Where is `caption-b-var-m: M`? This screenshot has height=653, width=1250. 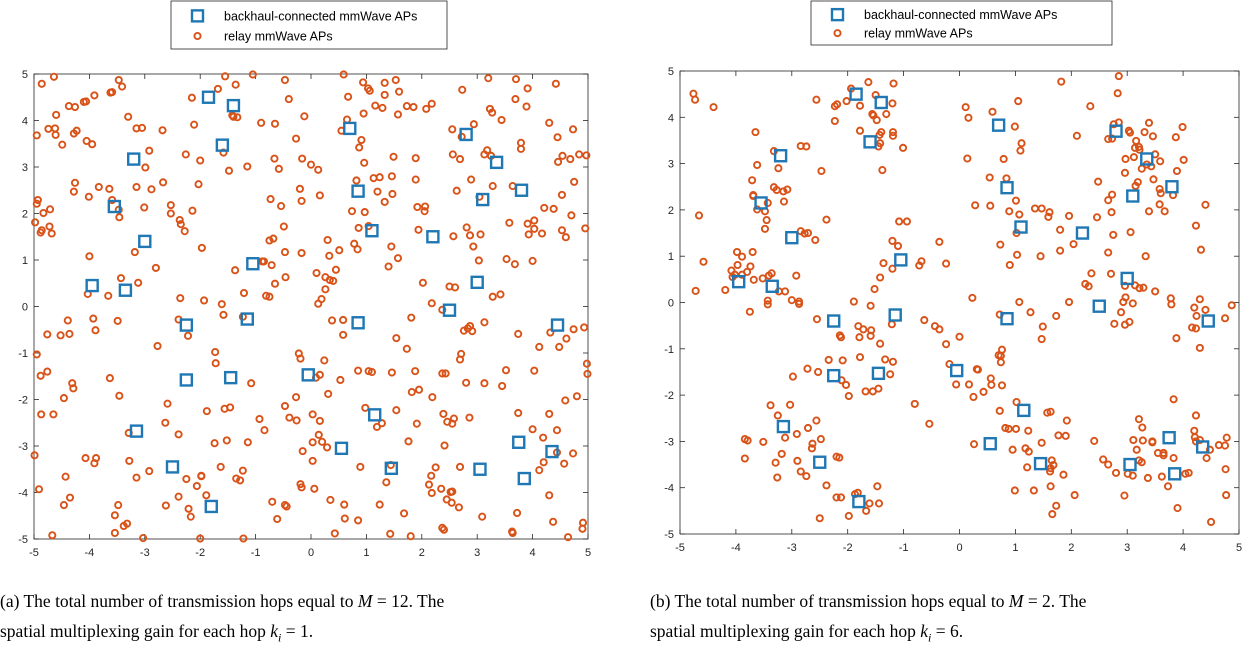
caption-b-var-m: M is located at coordinates (1016, 601).